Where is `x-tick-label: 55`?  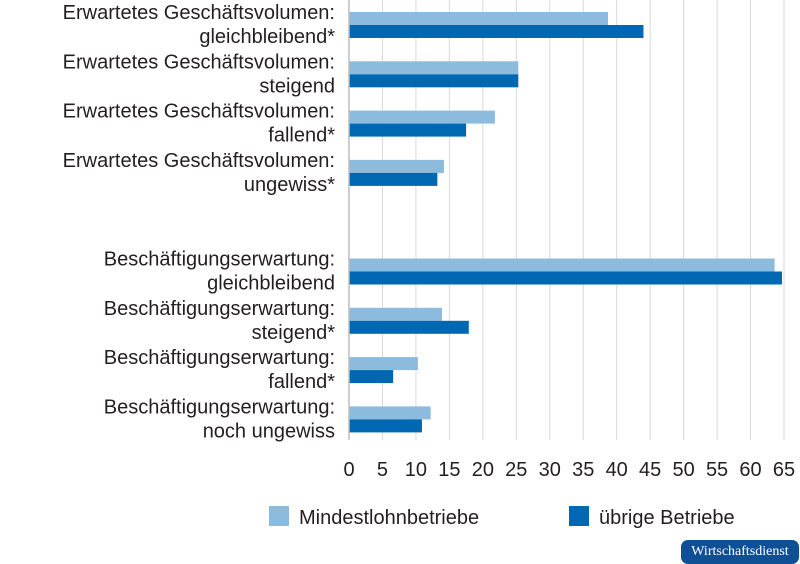 x-tick-label: 55 is located at coordinates (717, 470).